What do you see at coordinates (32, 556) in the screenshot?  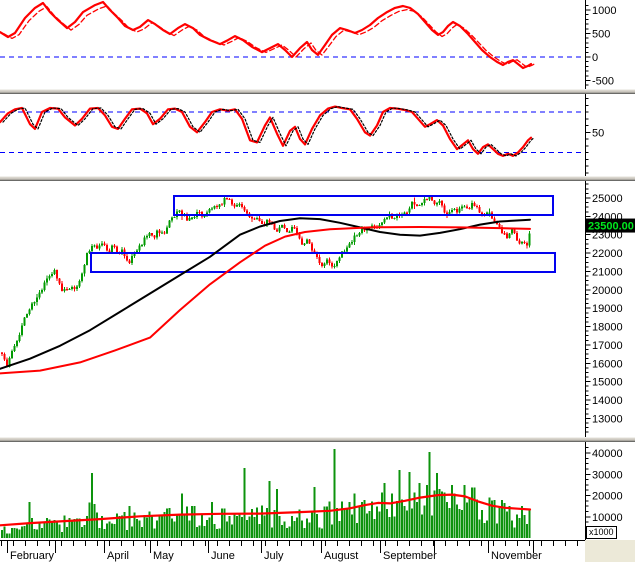 I see `month-label: February` at bounding box center [32, 556].